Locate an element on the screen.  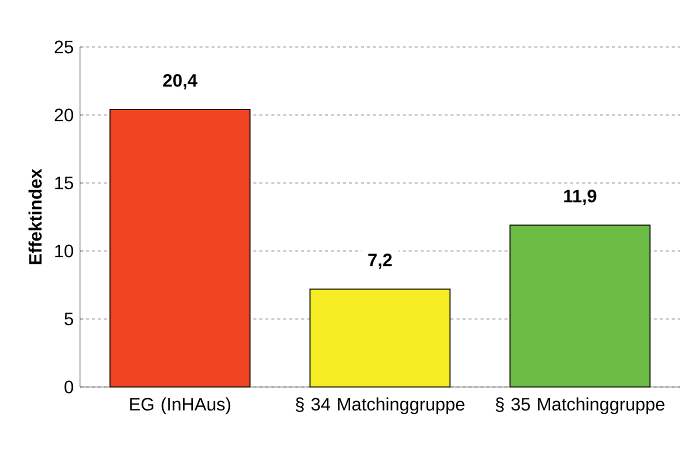
data-label: 11,9 is located at coordinates (580, 197).